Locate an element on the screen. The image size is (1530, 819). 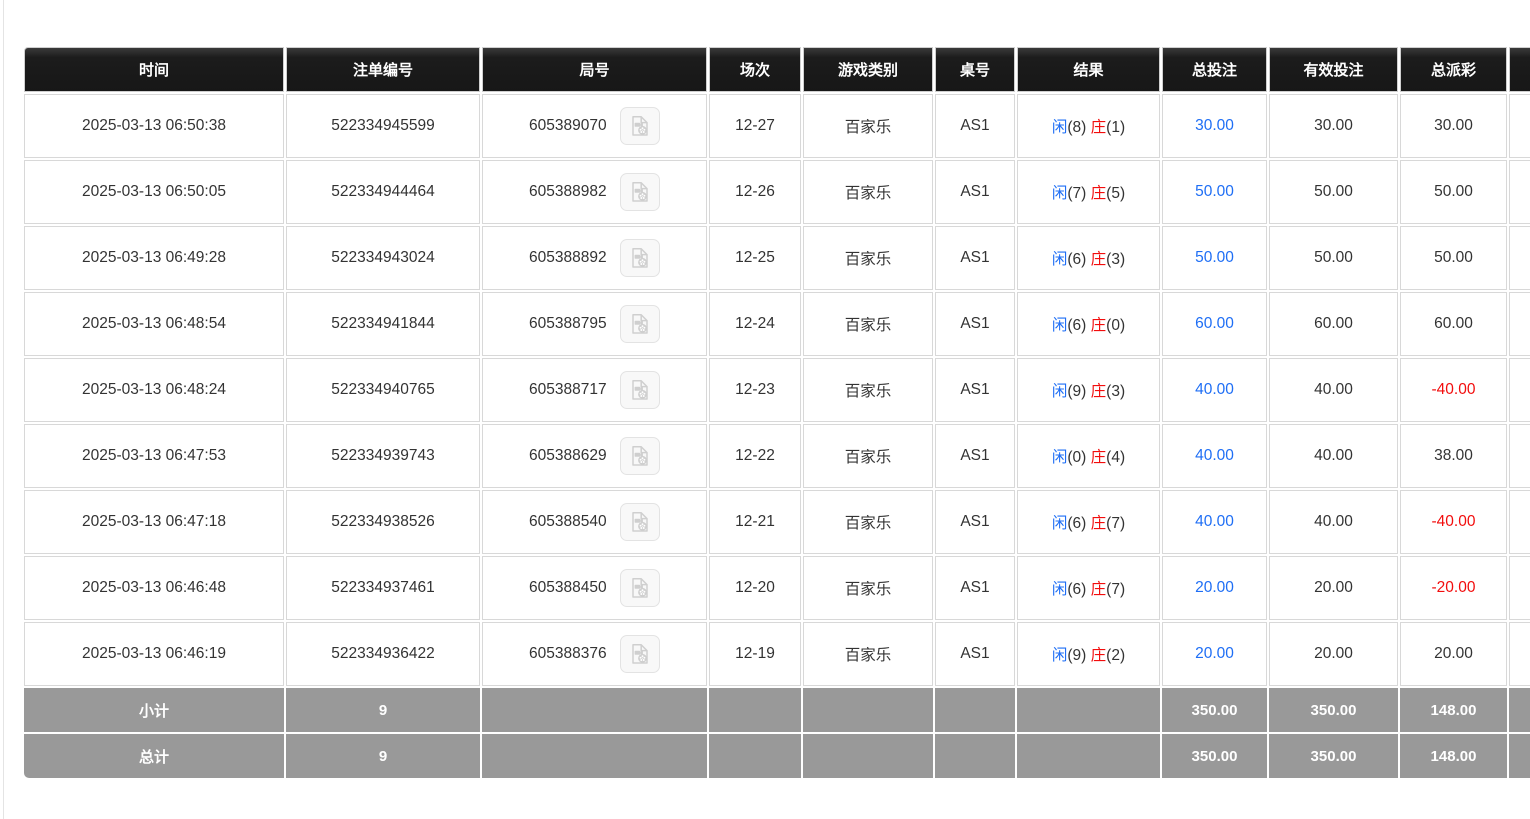
grand-total-extra-cell is located at coordinates (1519, 756).